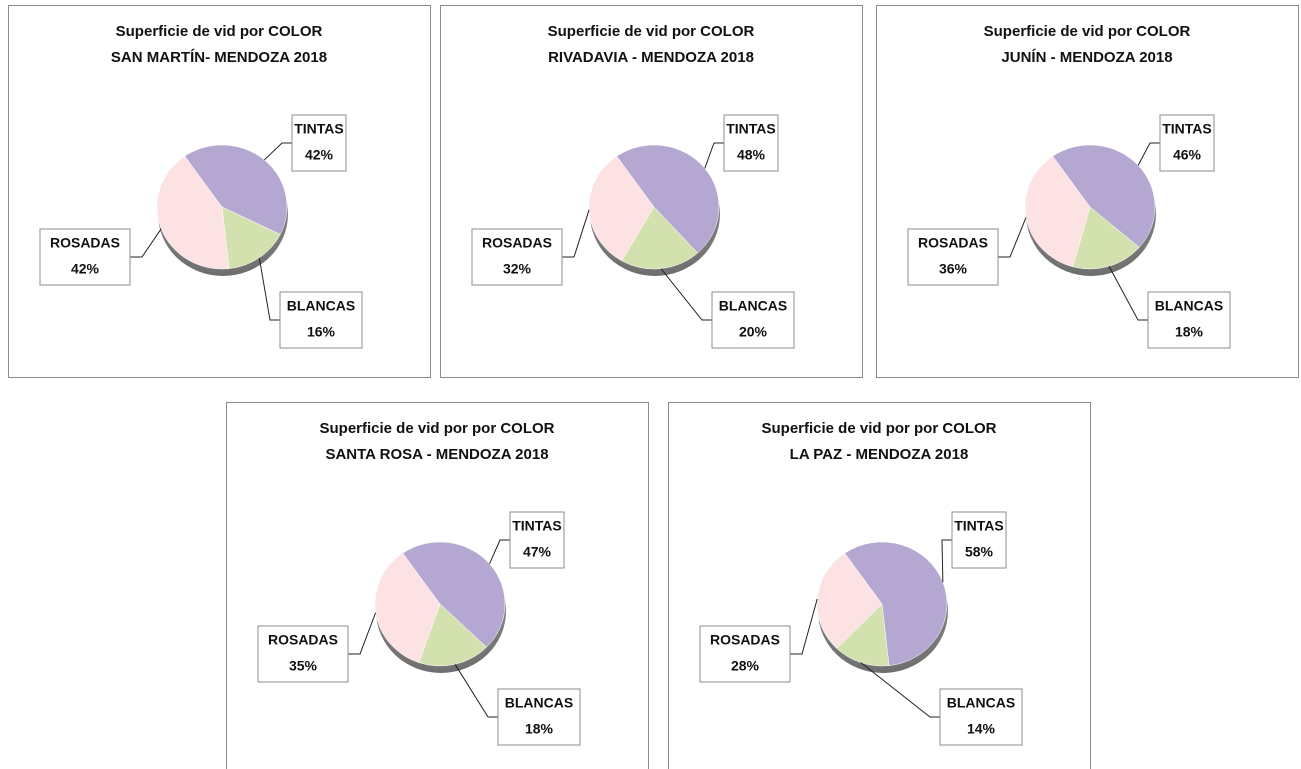  I want to click on value-label: 20%, so click(753, 332).